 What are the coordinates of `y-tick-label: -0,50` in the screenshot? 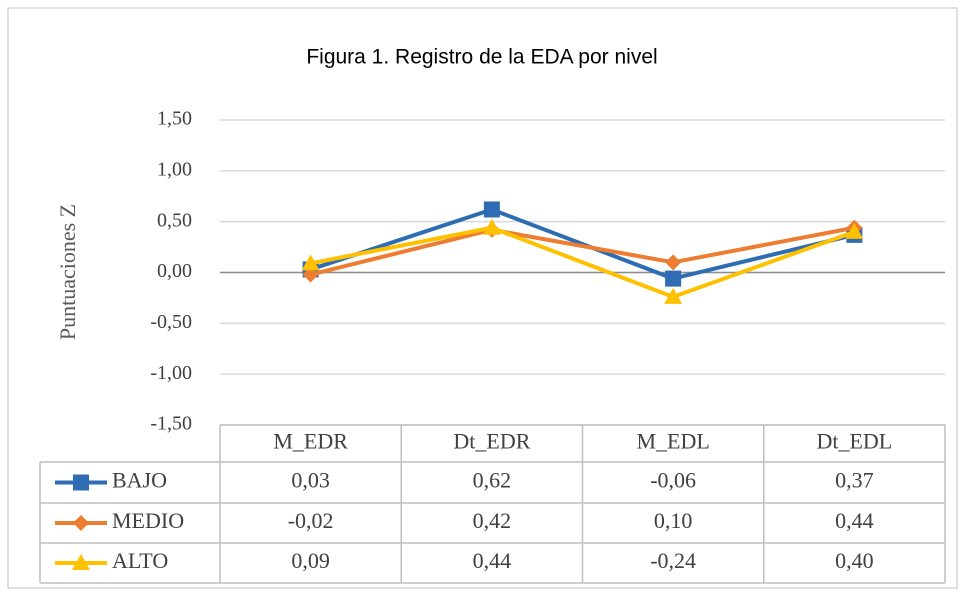 It's located at (171, 322).